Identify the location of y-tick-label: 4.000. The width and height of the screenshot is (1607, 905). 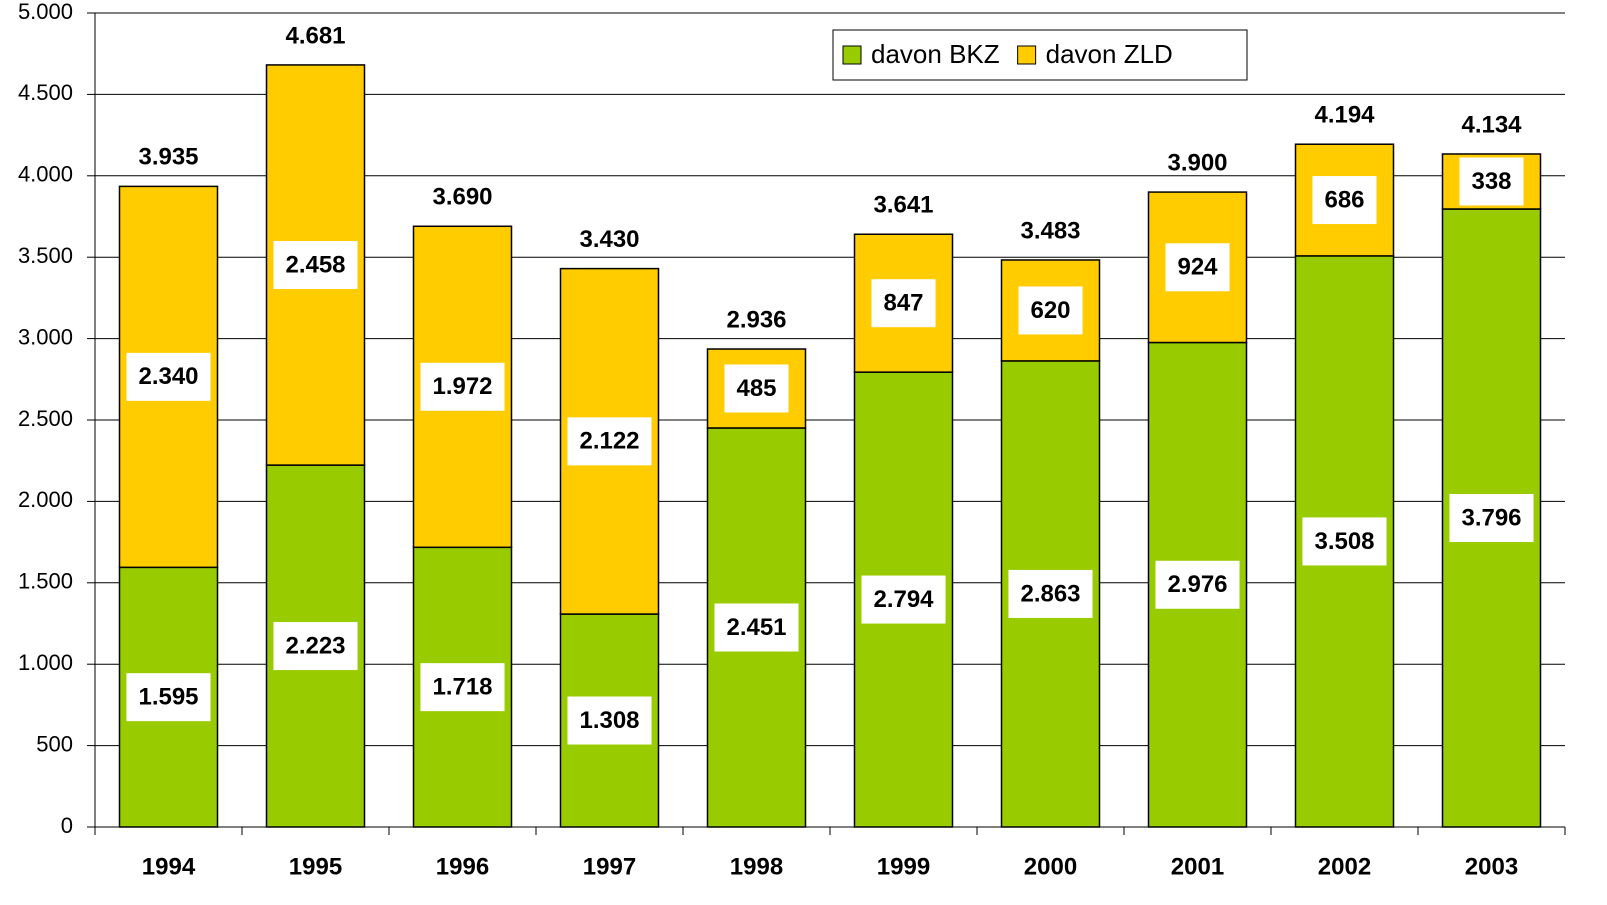
(45, 174).